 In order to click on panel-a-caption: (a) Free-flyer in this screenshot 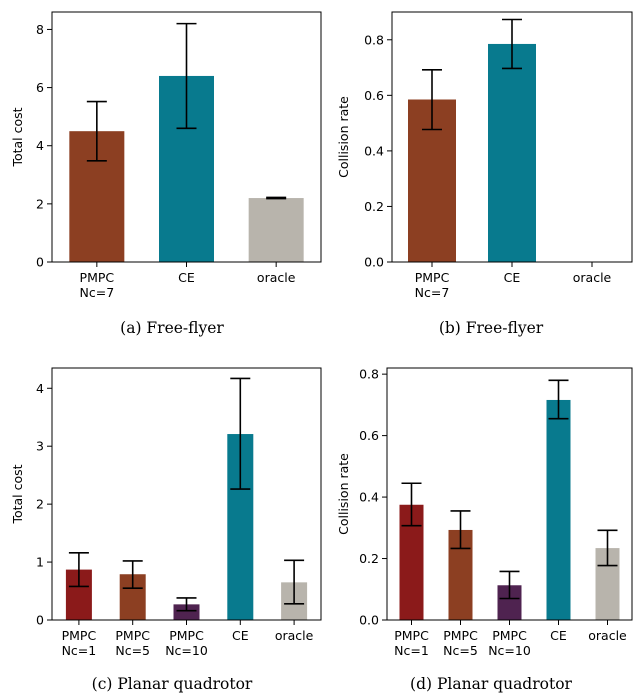, I will do `click(172, 328)`.